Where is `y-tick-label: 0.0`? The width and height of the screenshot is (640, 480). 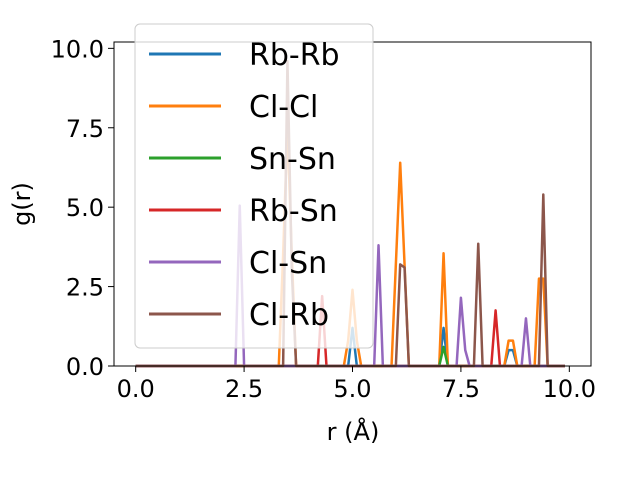 y-tick-label: 0.0 is located at coordinates (85, 367).